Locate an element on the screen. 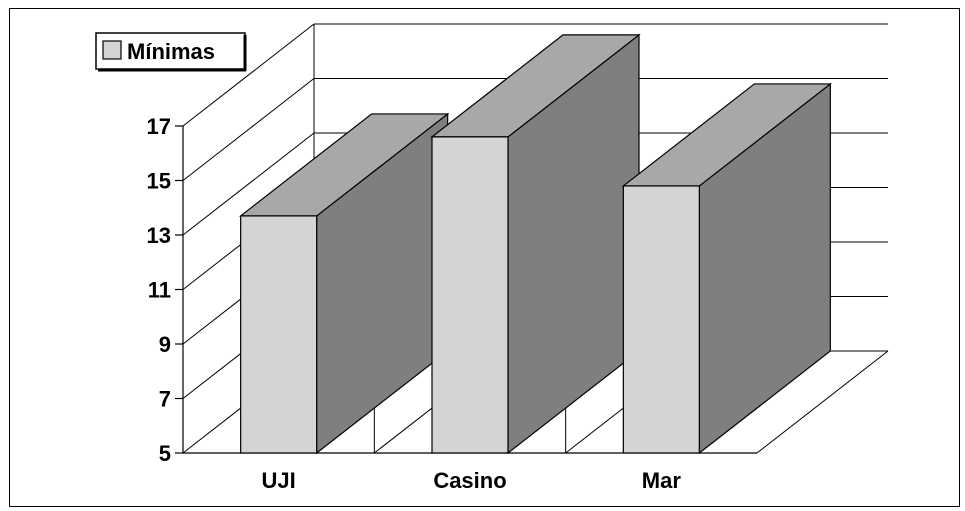  y-tick-label: 13 is located at coordinates (159, 235).